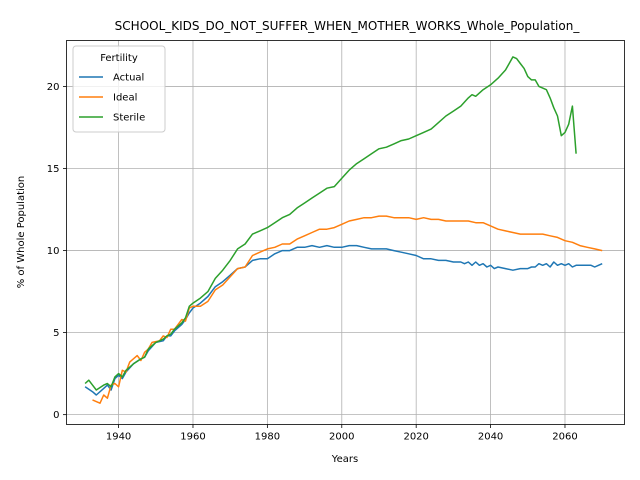 The image size is (640, 480). What do you see at coordinates (118, 437) in the screenshot?
I see `x-tick-label: 1940` at bounding box center [118, 437].